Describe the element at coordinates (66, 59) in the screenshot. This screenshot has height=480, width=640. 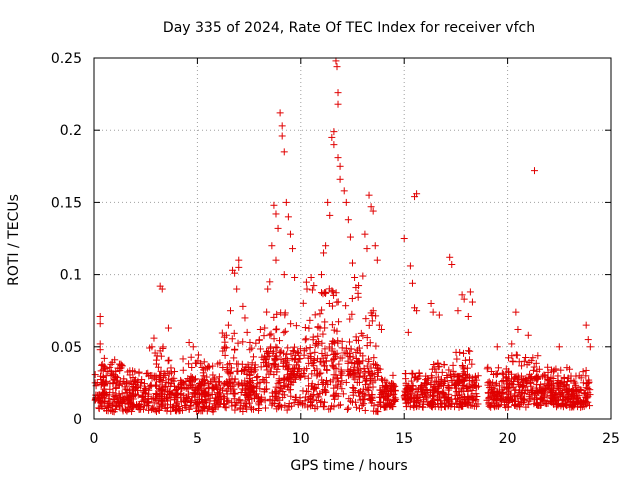
I see `y-tick-label: 0.25` at that location.